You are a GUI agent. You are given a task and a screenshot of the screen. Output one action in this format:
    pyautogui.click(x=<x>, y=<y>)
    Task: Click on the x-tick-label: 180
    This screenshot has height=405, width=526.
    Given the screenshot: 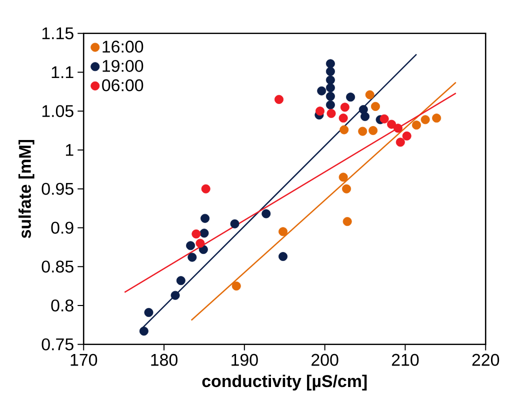 What is the action you would take?
    pyautogui.click(x=164, y=360)
    